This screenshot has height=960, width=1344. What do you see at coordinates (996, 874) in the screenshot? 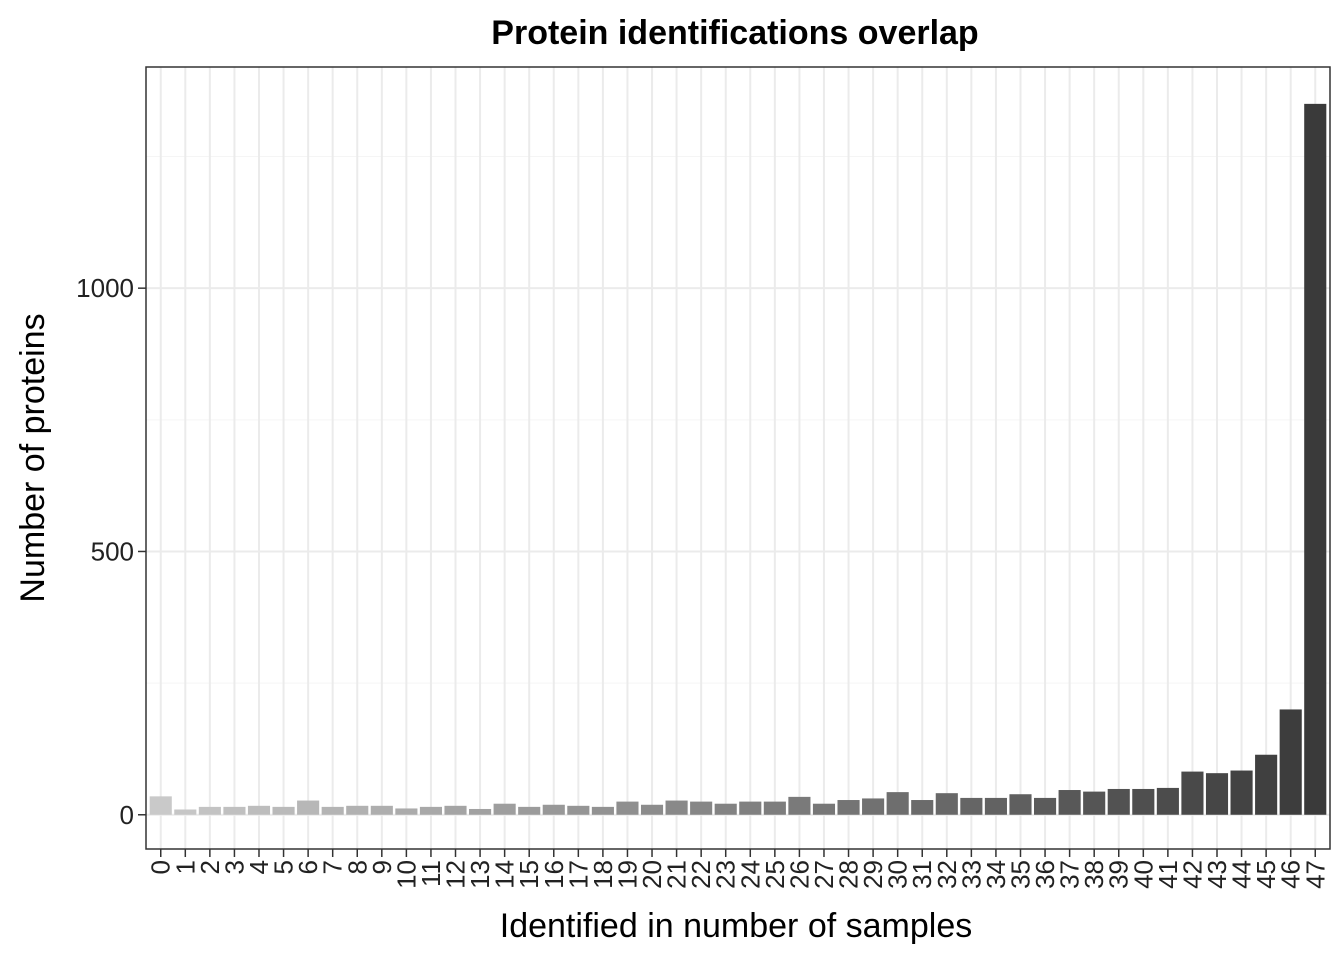
I see `x-tick-label: 34` at bounding box center [996, 874].